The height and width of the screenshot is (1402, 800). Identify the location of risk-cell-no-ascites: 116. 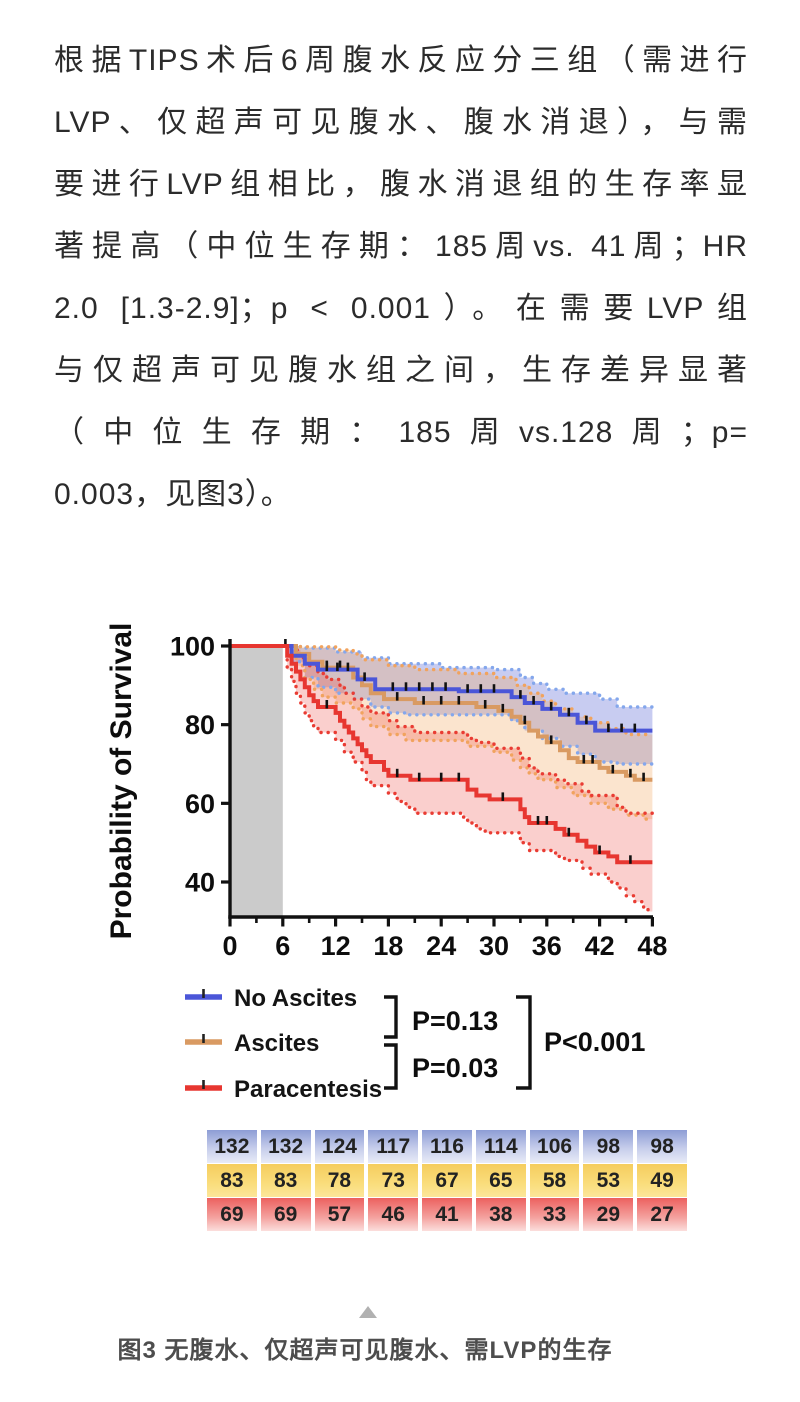
(447, 1146).